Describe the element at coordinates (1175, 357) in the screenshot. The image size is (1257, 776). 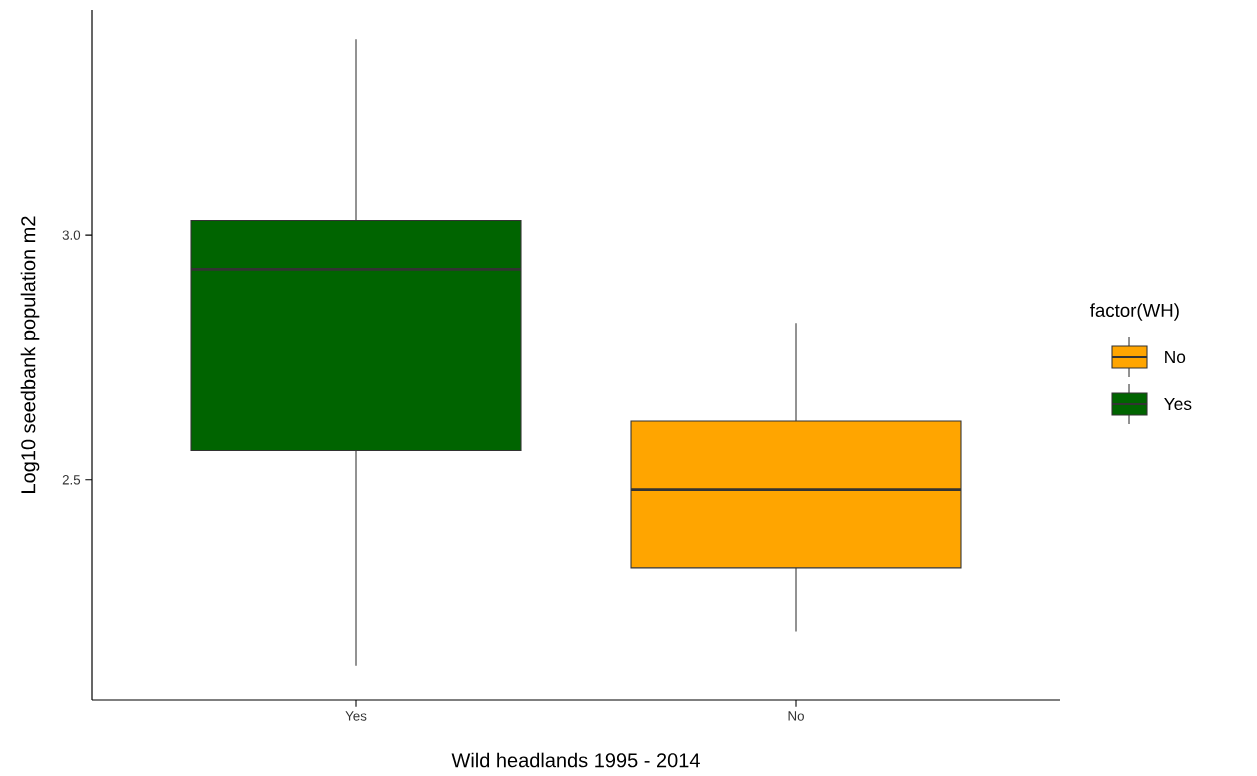
I see `legend-label: No` at that location.